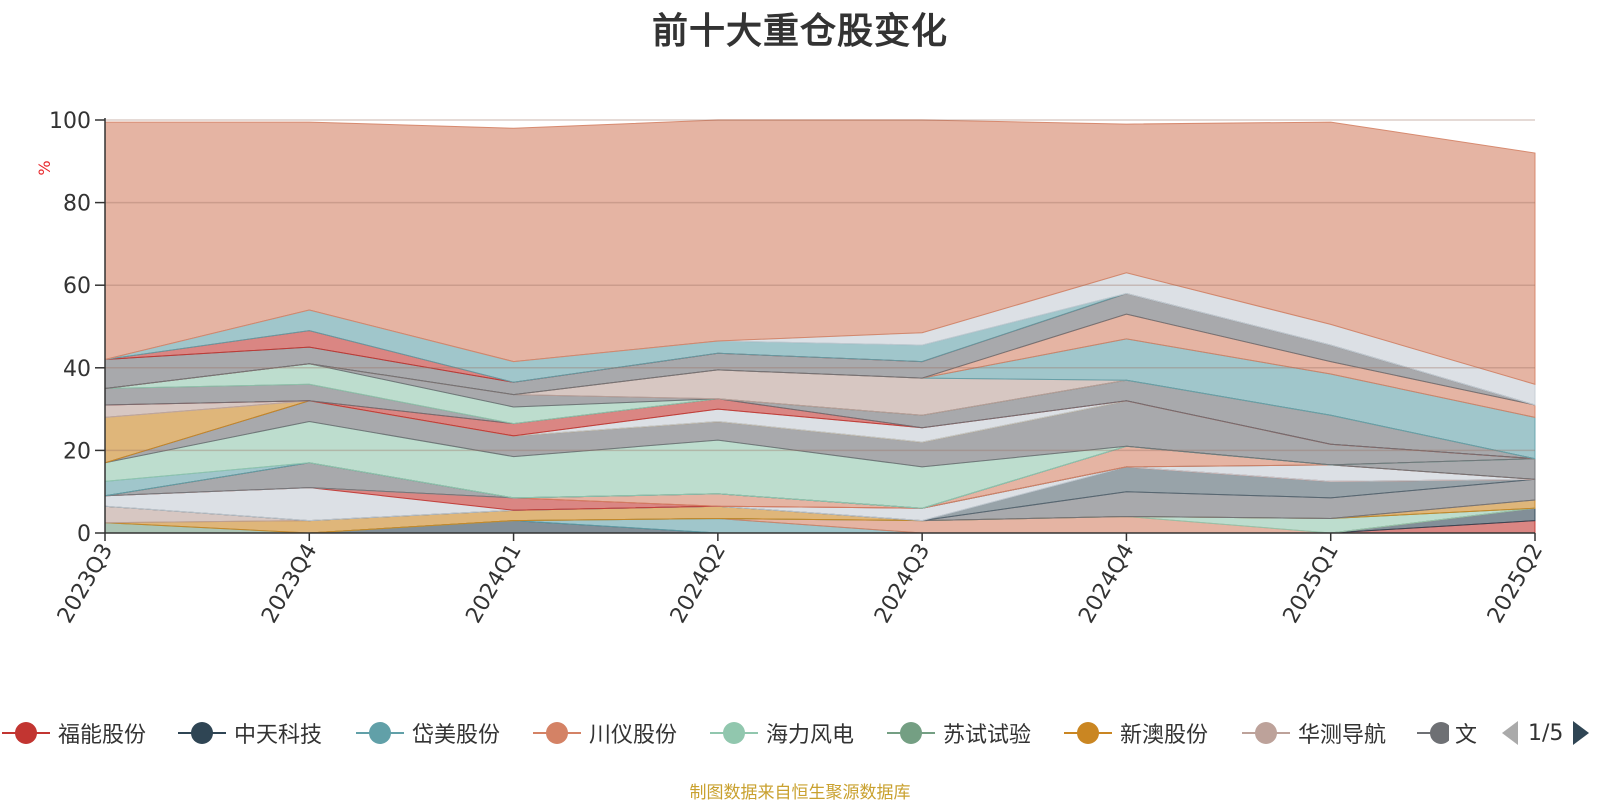 The width and height of the screenshot is (1600, 803). Describe the element at coordinates (77, 451) in the screenshot. I see `y-tick-label: 20` at that location.